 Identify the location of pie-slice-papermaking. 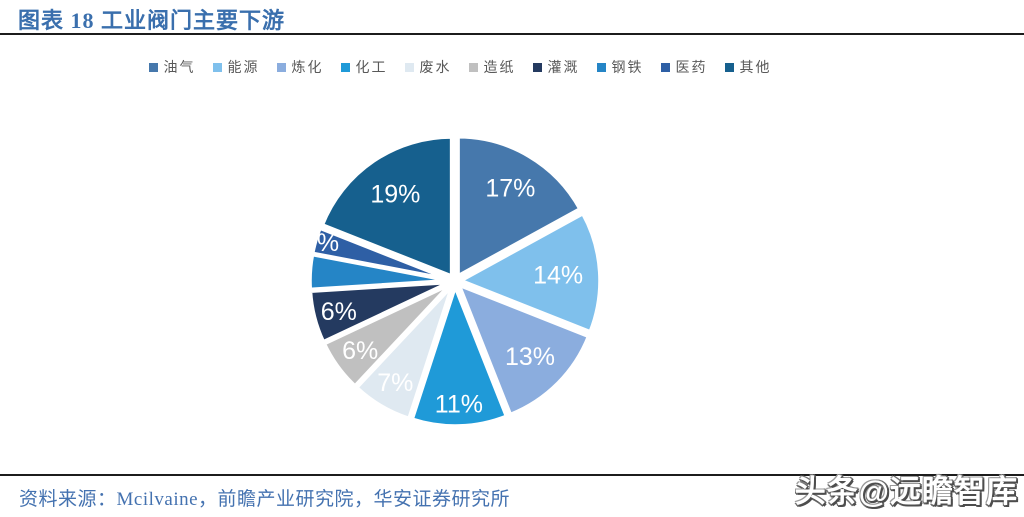
(387, 335).